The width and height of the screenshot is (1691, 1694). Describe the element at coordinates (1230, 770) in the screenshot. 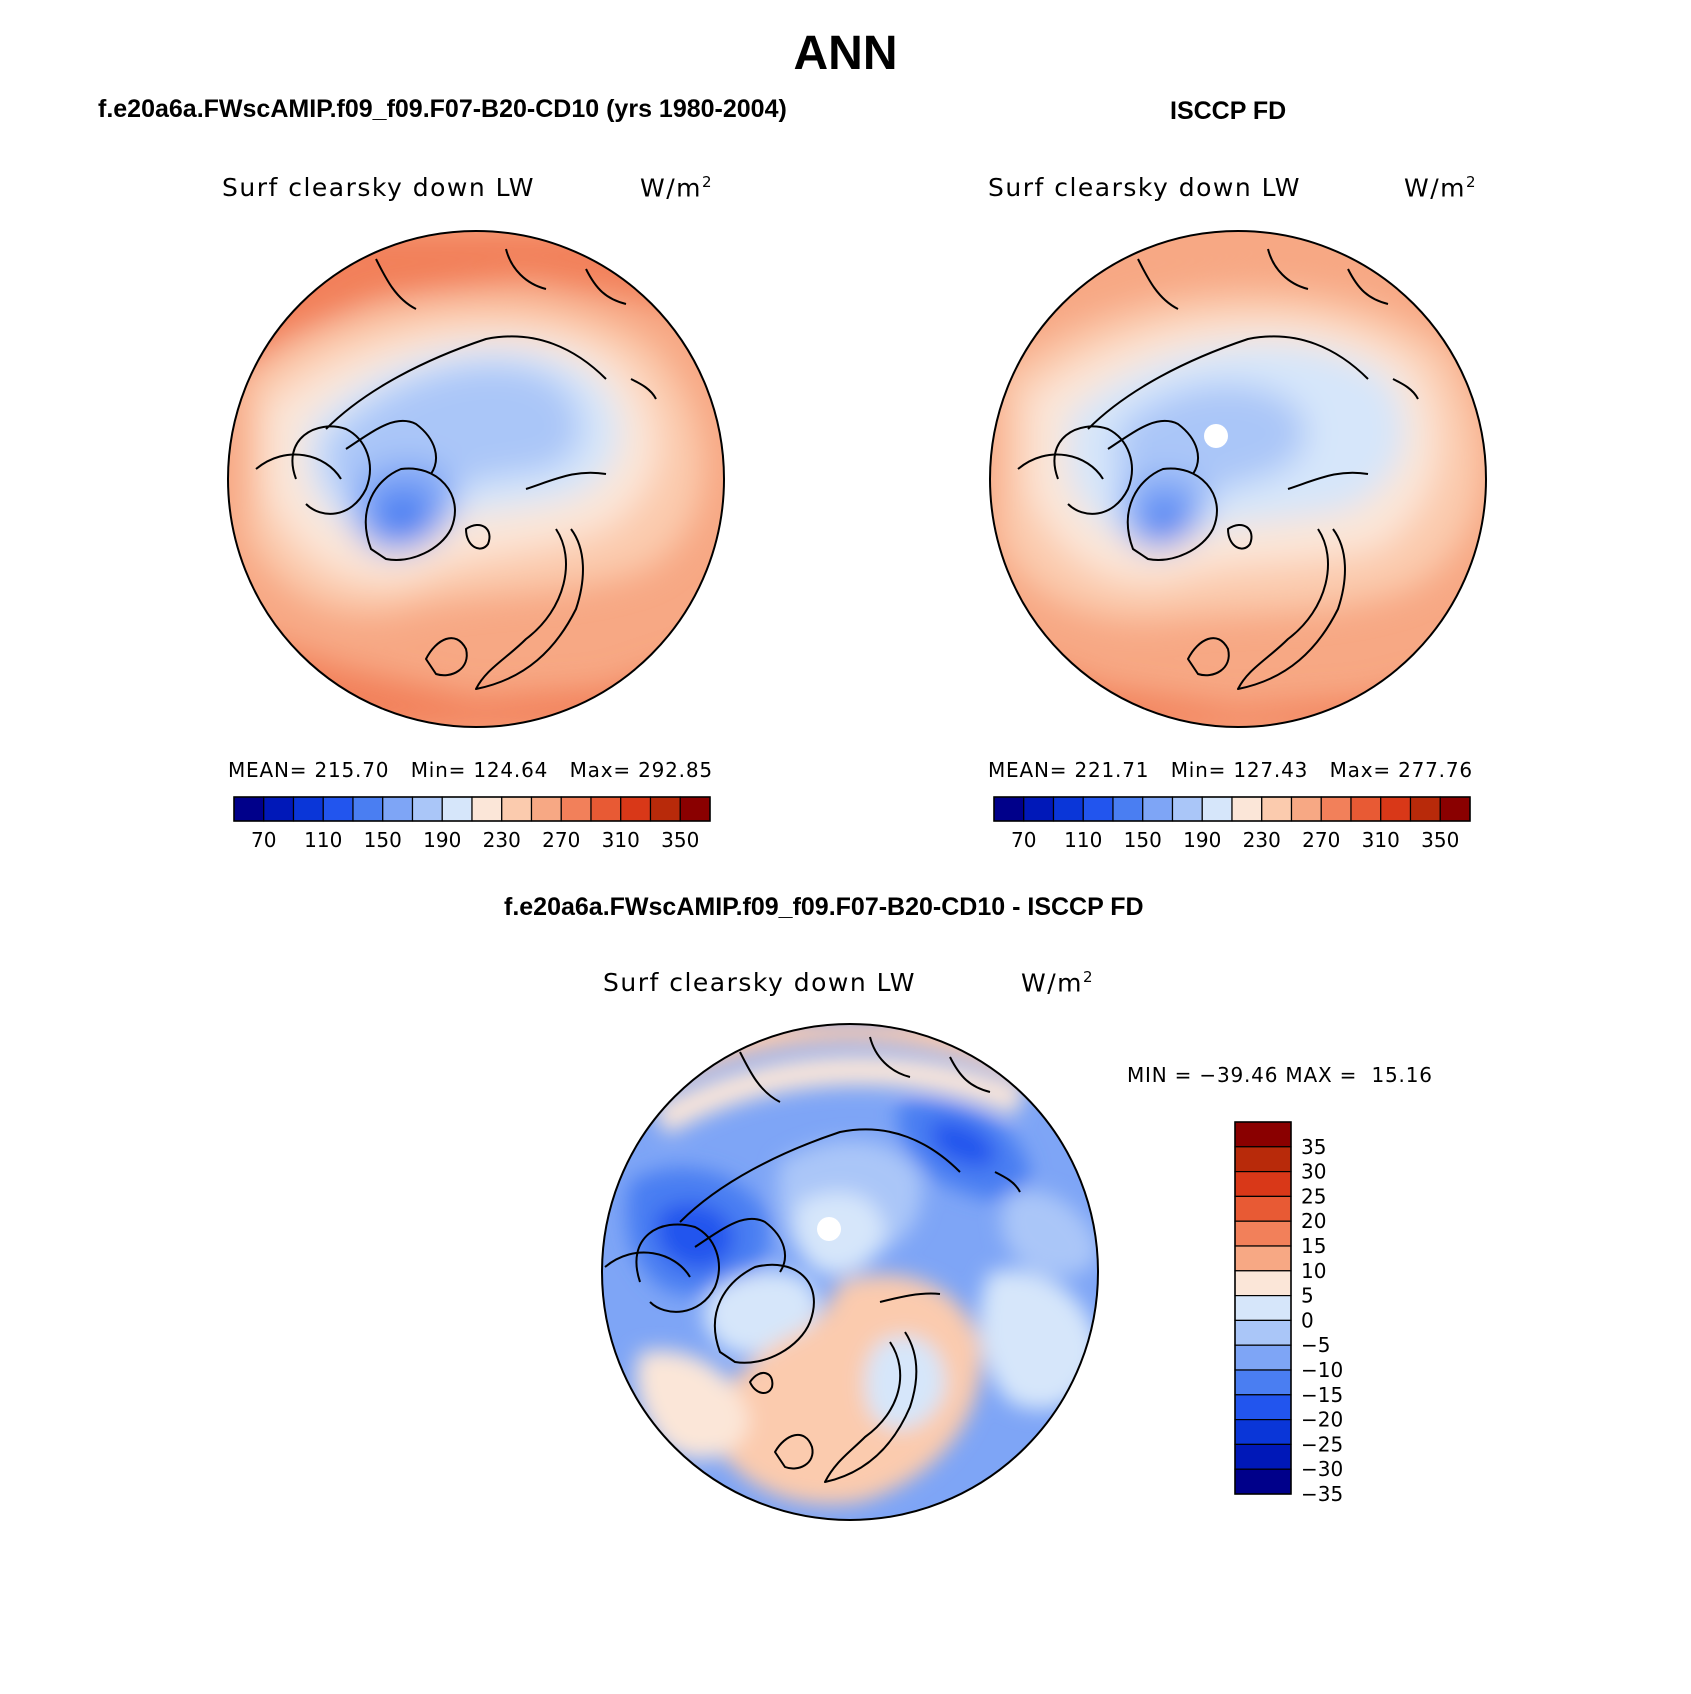

I see `panel2-stats: MEAN= 221.71 Min= 127.43 Max= 277.76` at that location.